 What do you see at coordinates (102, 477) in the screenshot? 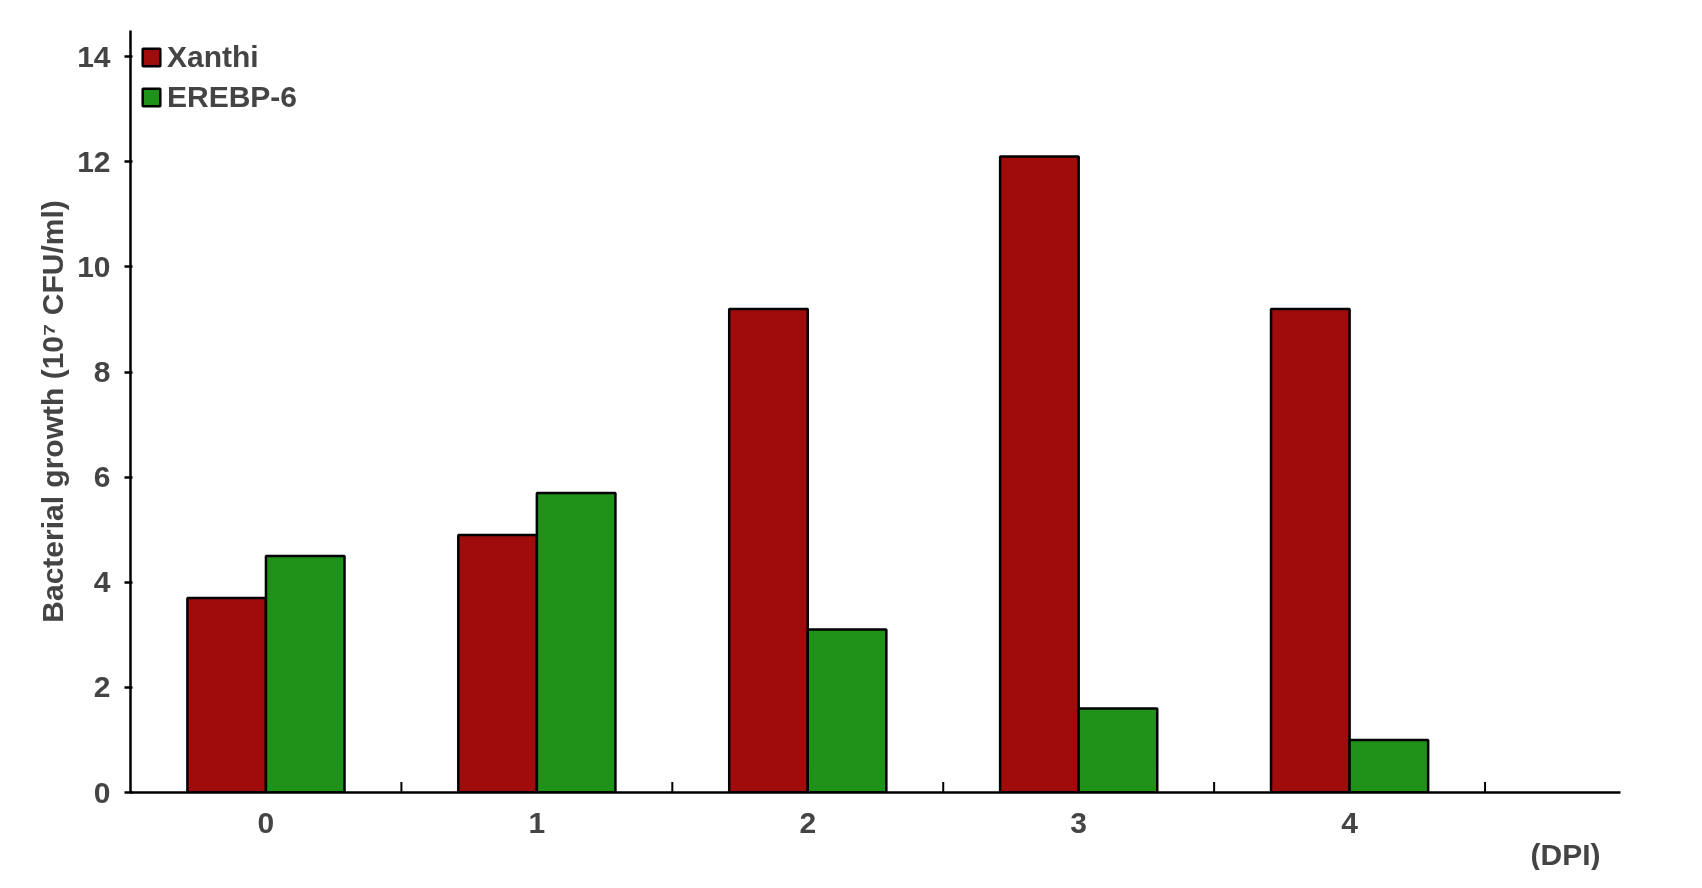
I see `y-tick-label: 6` at bounding box center [102, 477].